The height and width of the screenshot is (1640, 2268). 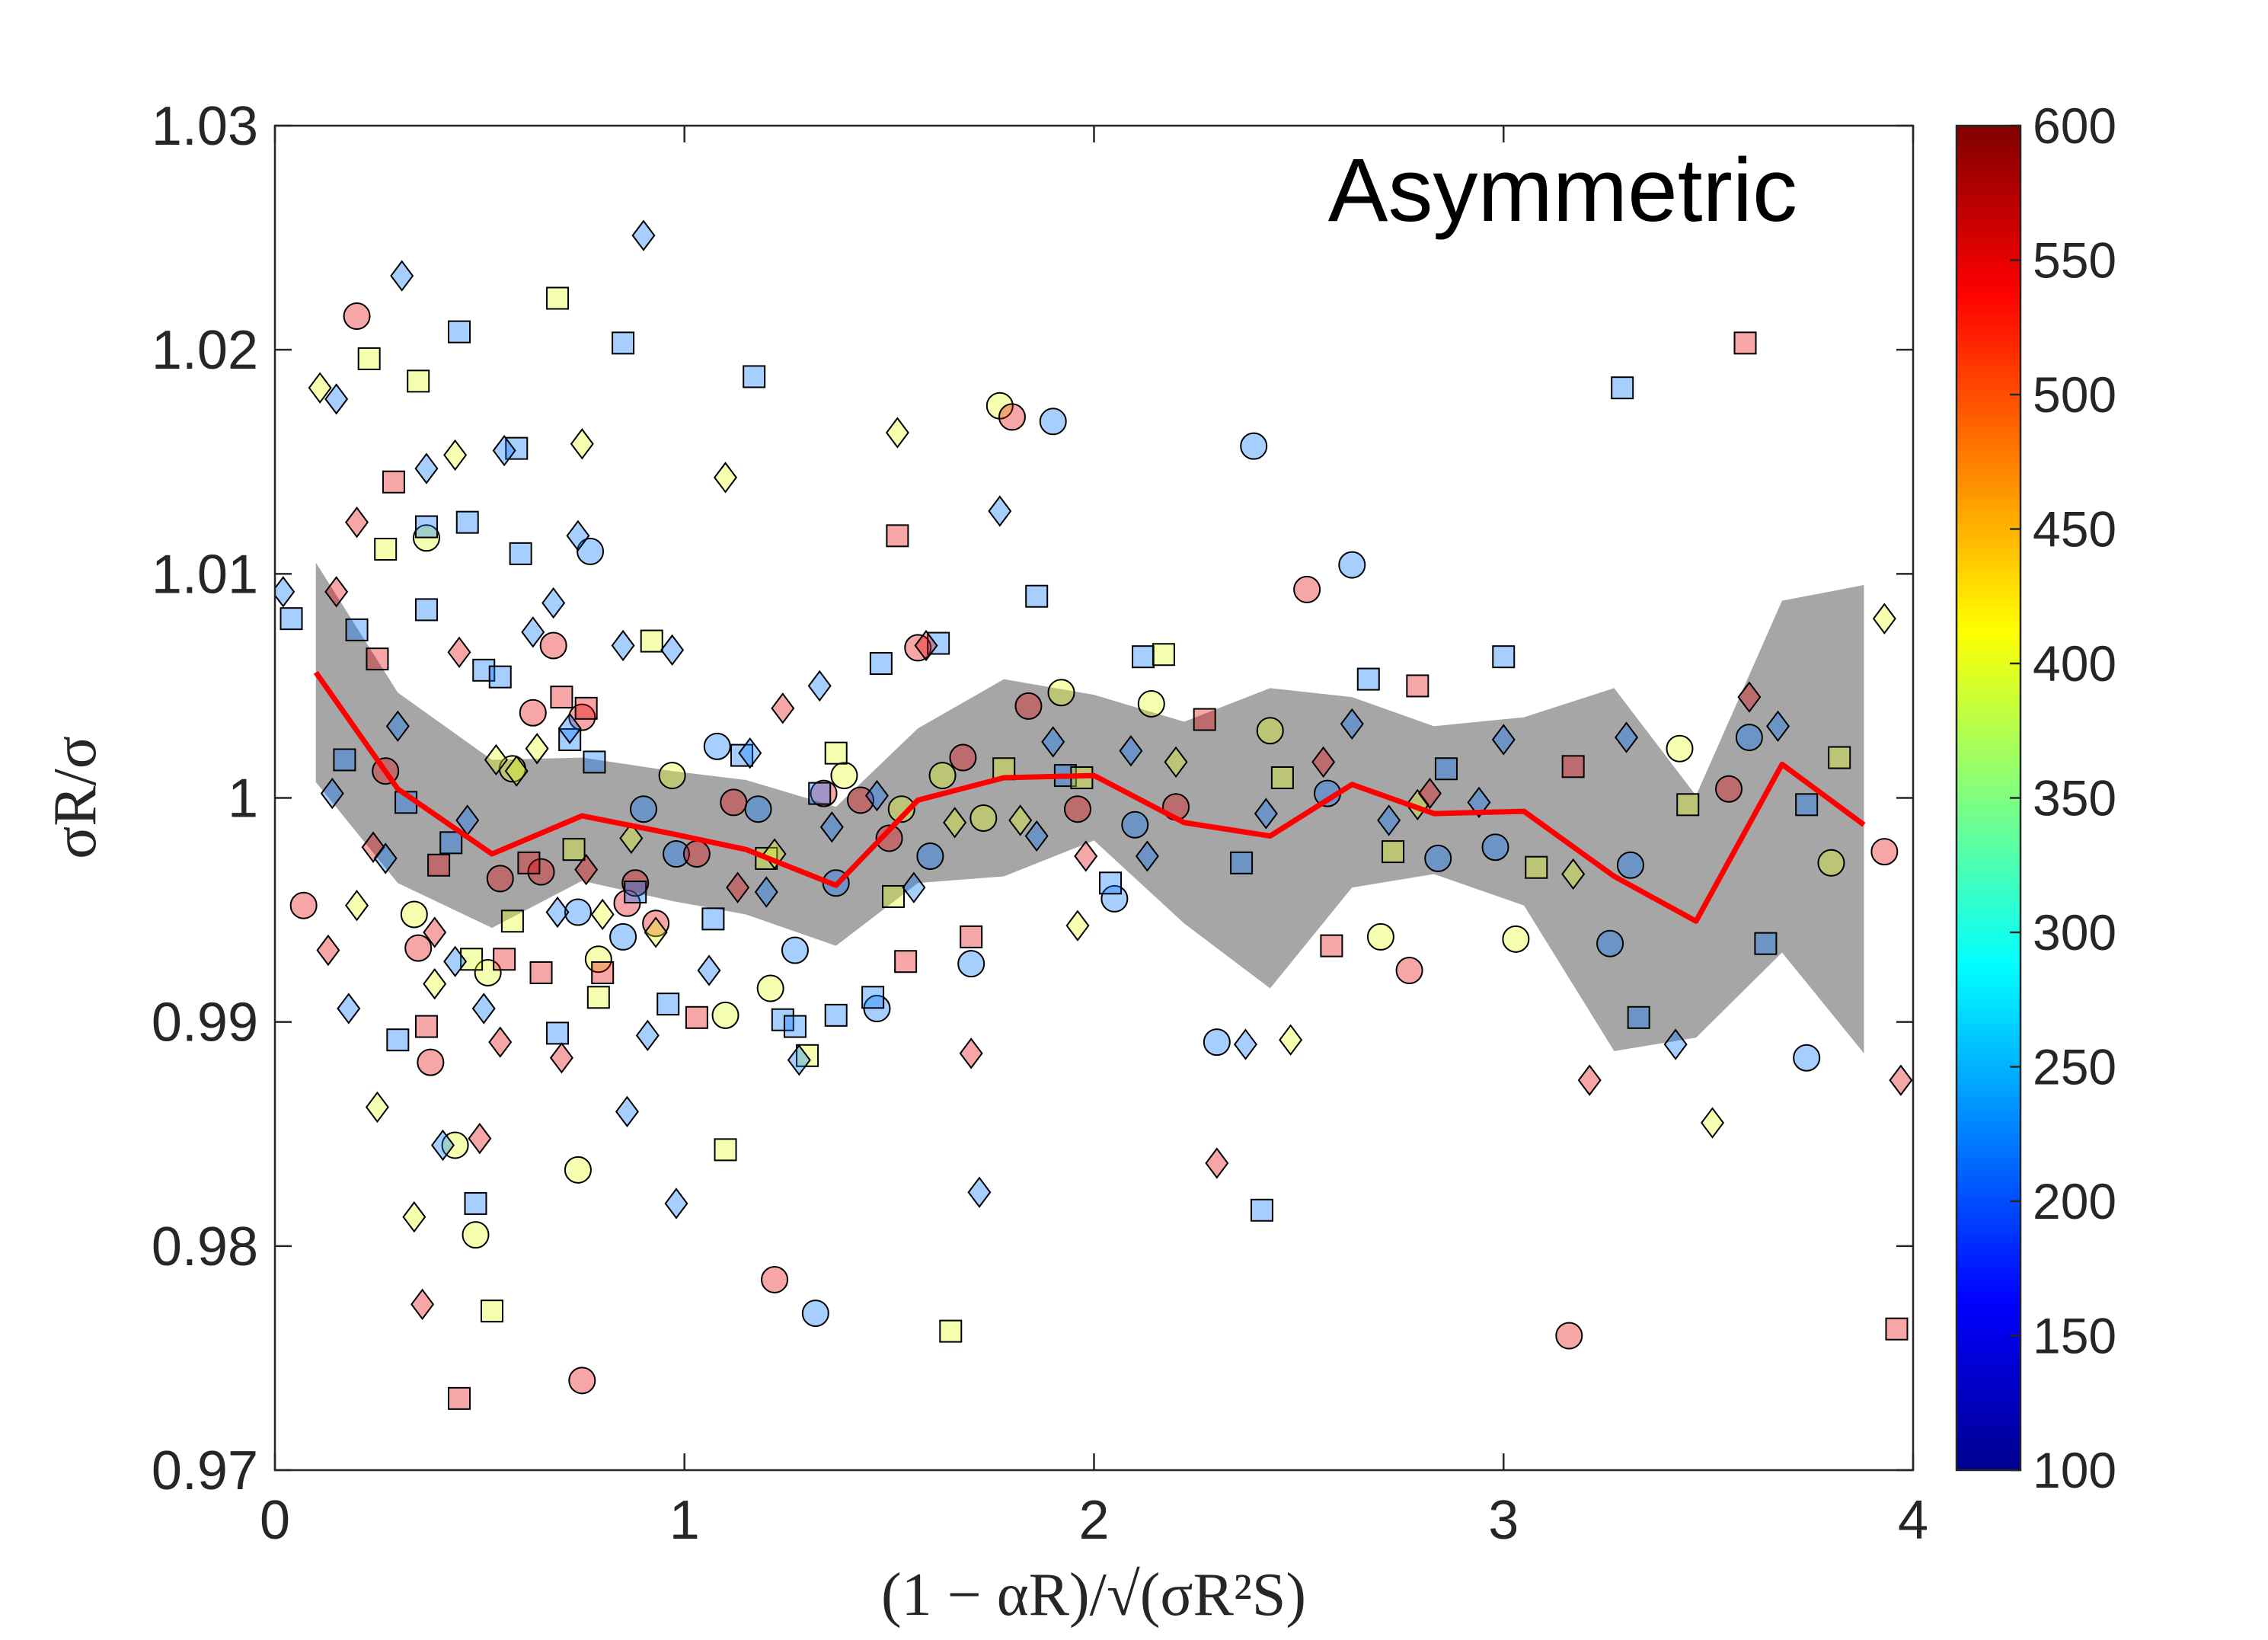 I want to click on y-tick-label: 0.98, so click(x=205, y=1246).